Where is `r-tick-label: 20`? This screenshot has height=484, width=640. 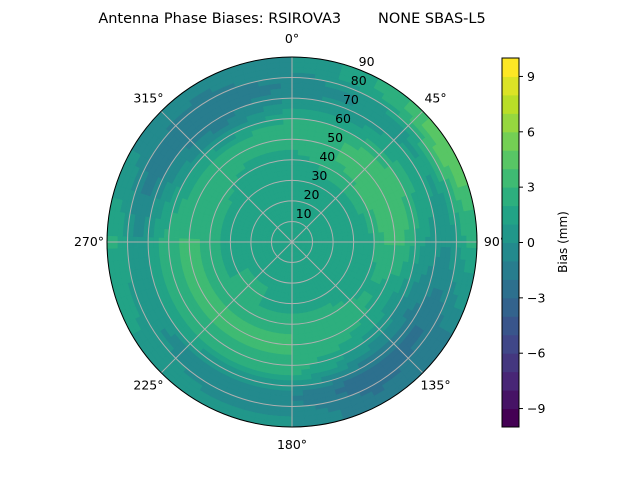 r-tick-label: 20 is located at coordinates (312, 194).